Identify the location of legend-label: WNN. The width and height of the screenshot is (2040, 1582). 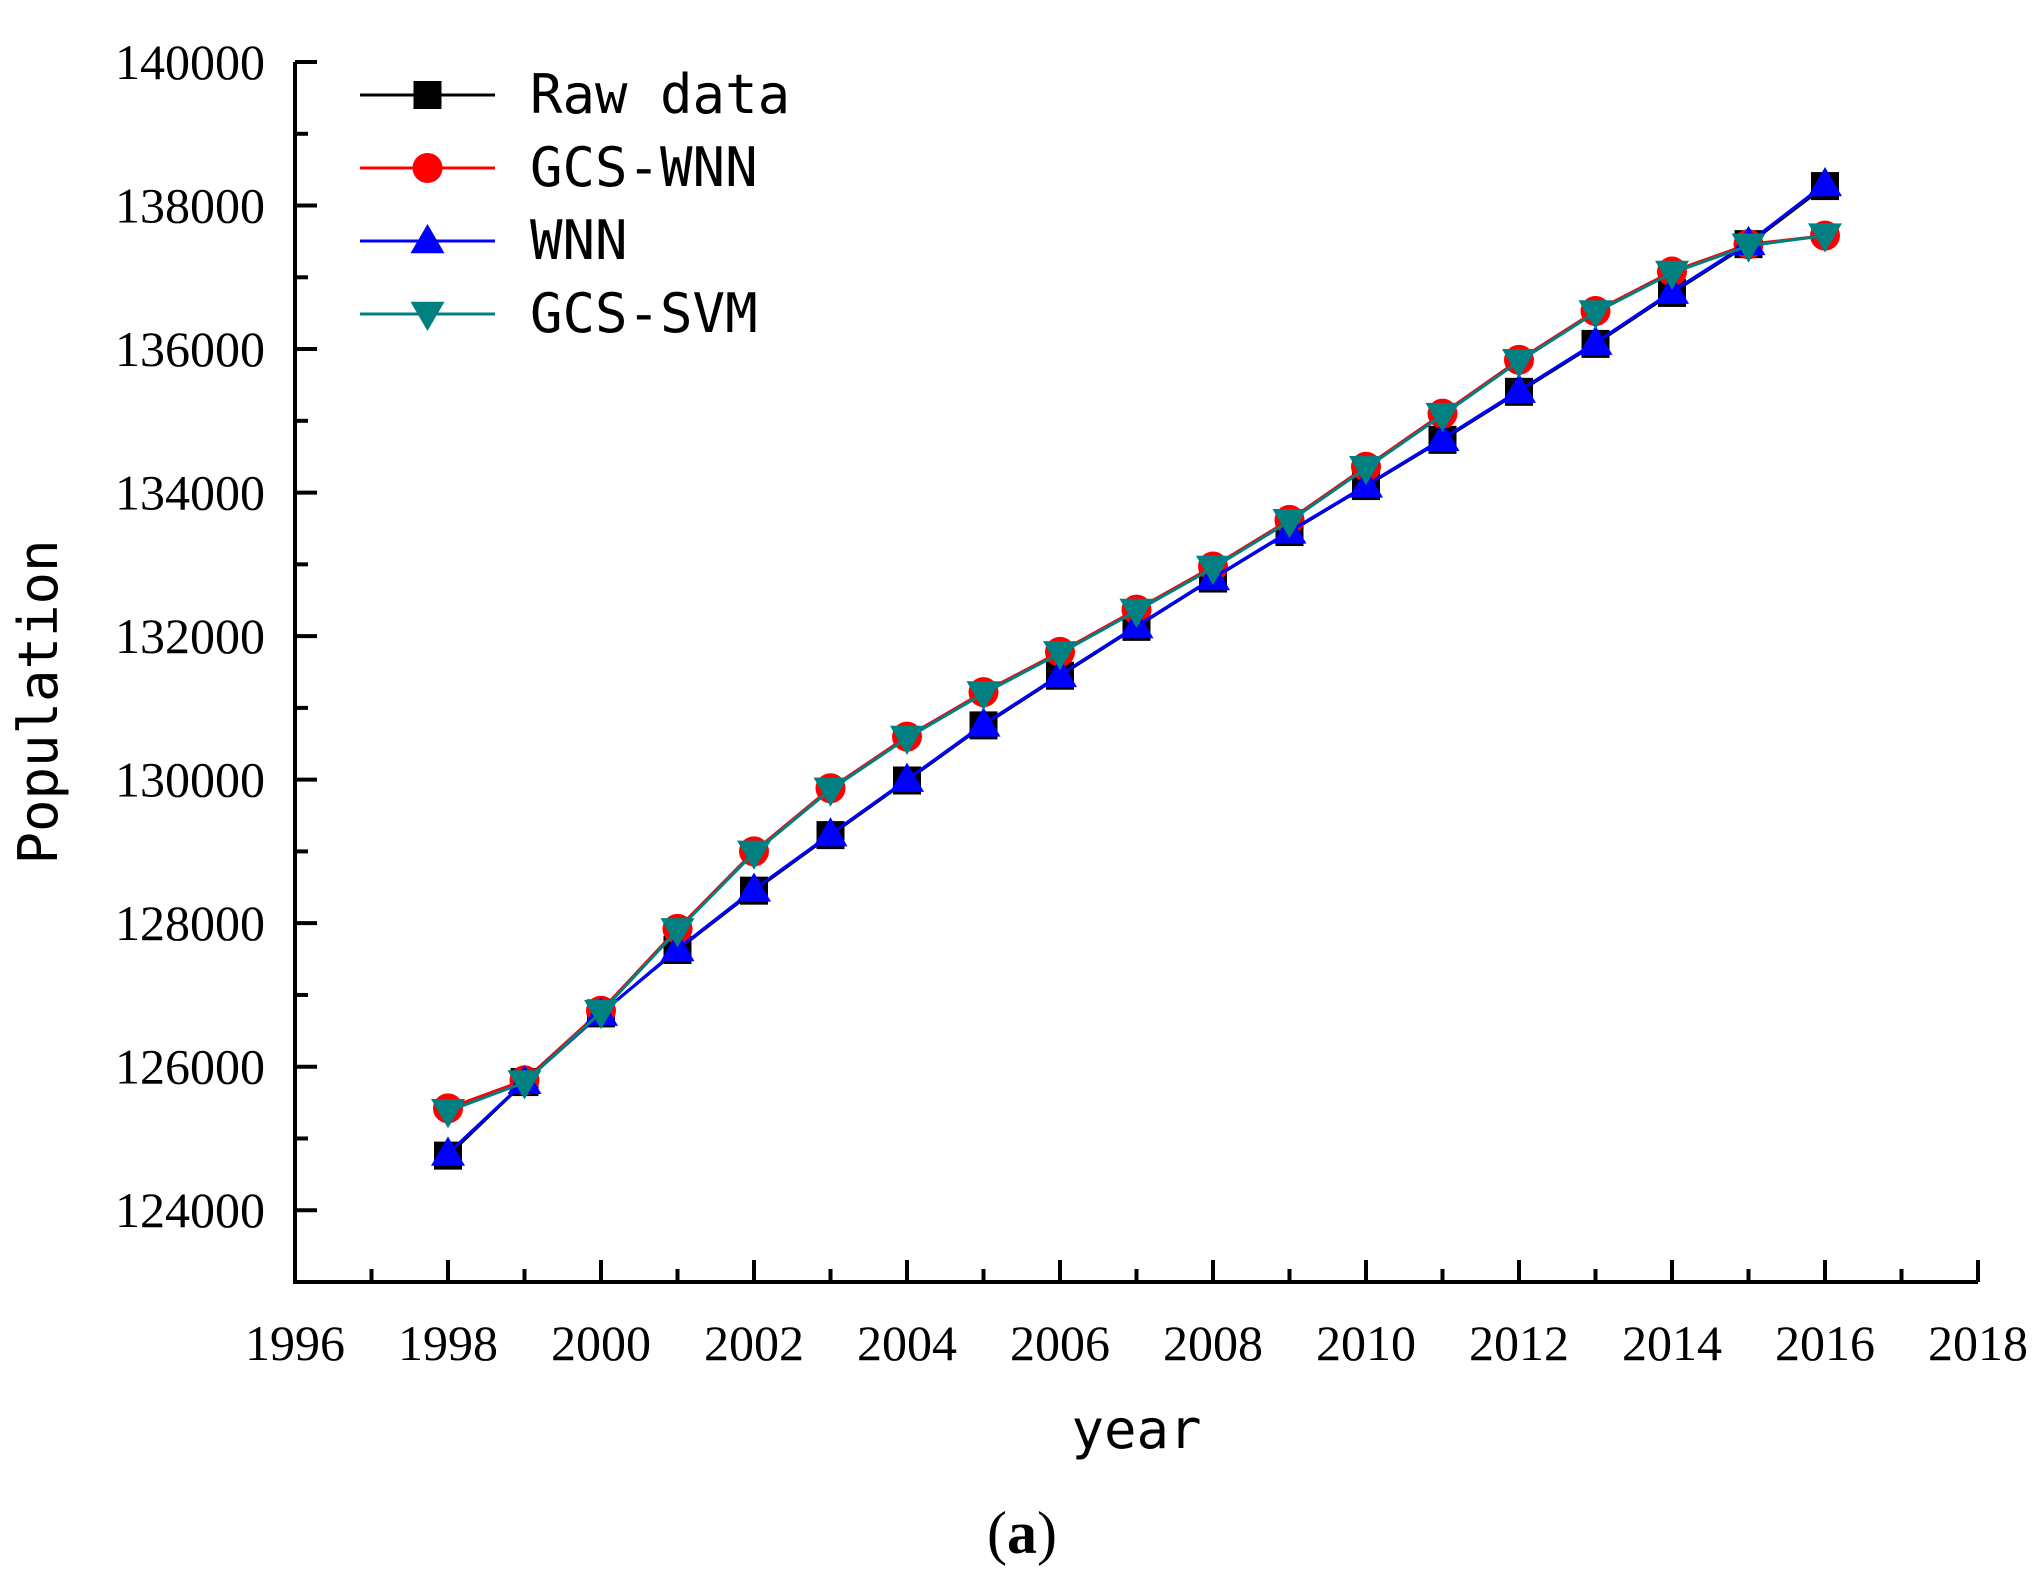
(579, 240).